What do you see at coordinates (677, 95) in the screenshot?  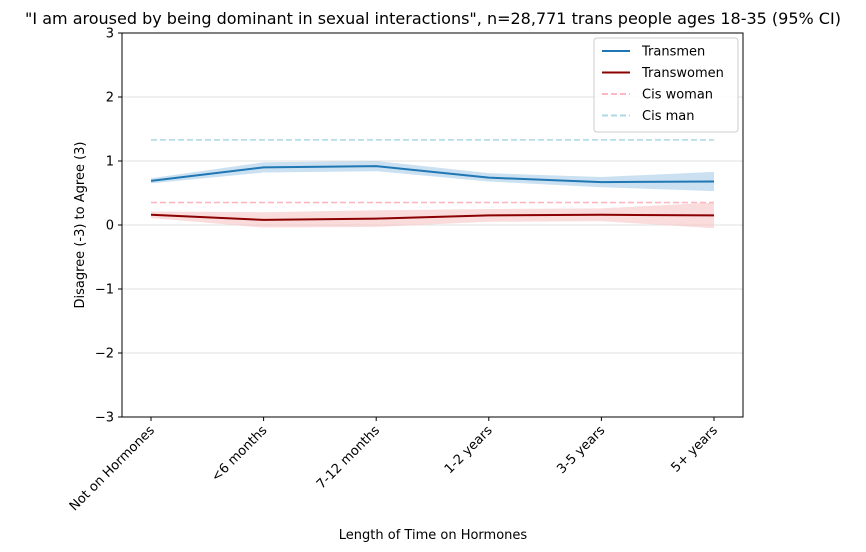 I see `legend-label: Cis woman` at bounding box center [677, 95].